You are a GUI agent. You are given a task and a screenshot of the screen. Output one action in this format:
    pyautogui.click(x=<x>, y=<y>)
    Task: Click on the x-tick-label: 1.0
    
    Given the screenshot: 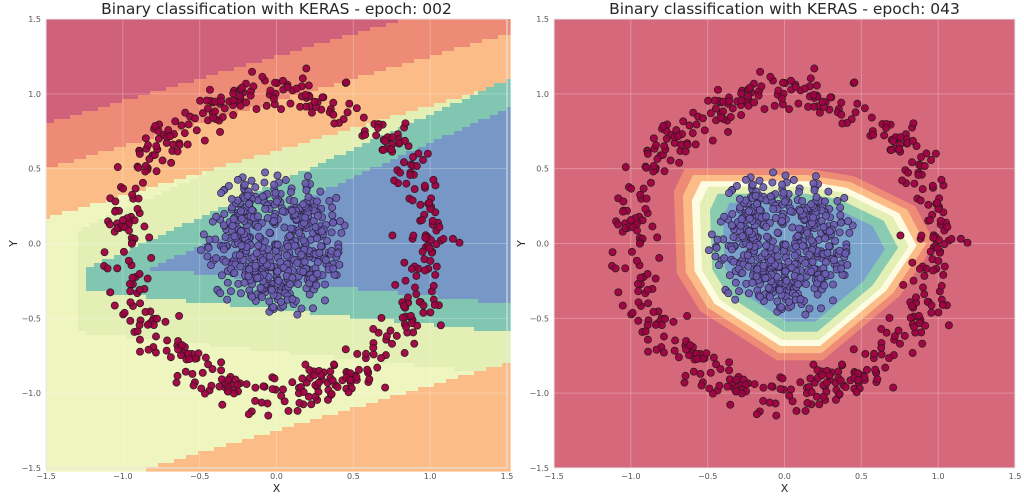 What is the action you would take?
    pyautogui.click(x=430, y=476)
    